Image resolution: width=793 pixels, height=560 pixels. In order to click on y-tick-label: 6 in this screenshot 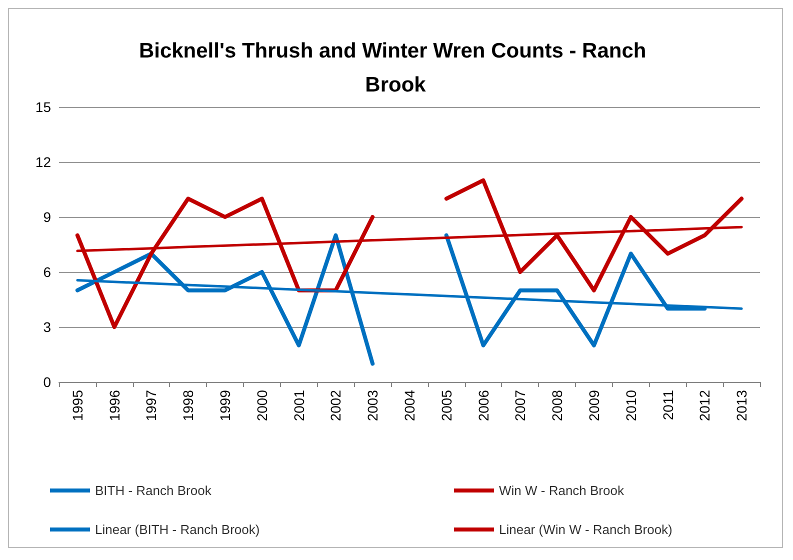, I will do `click(47, 272)`.